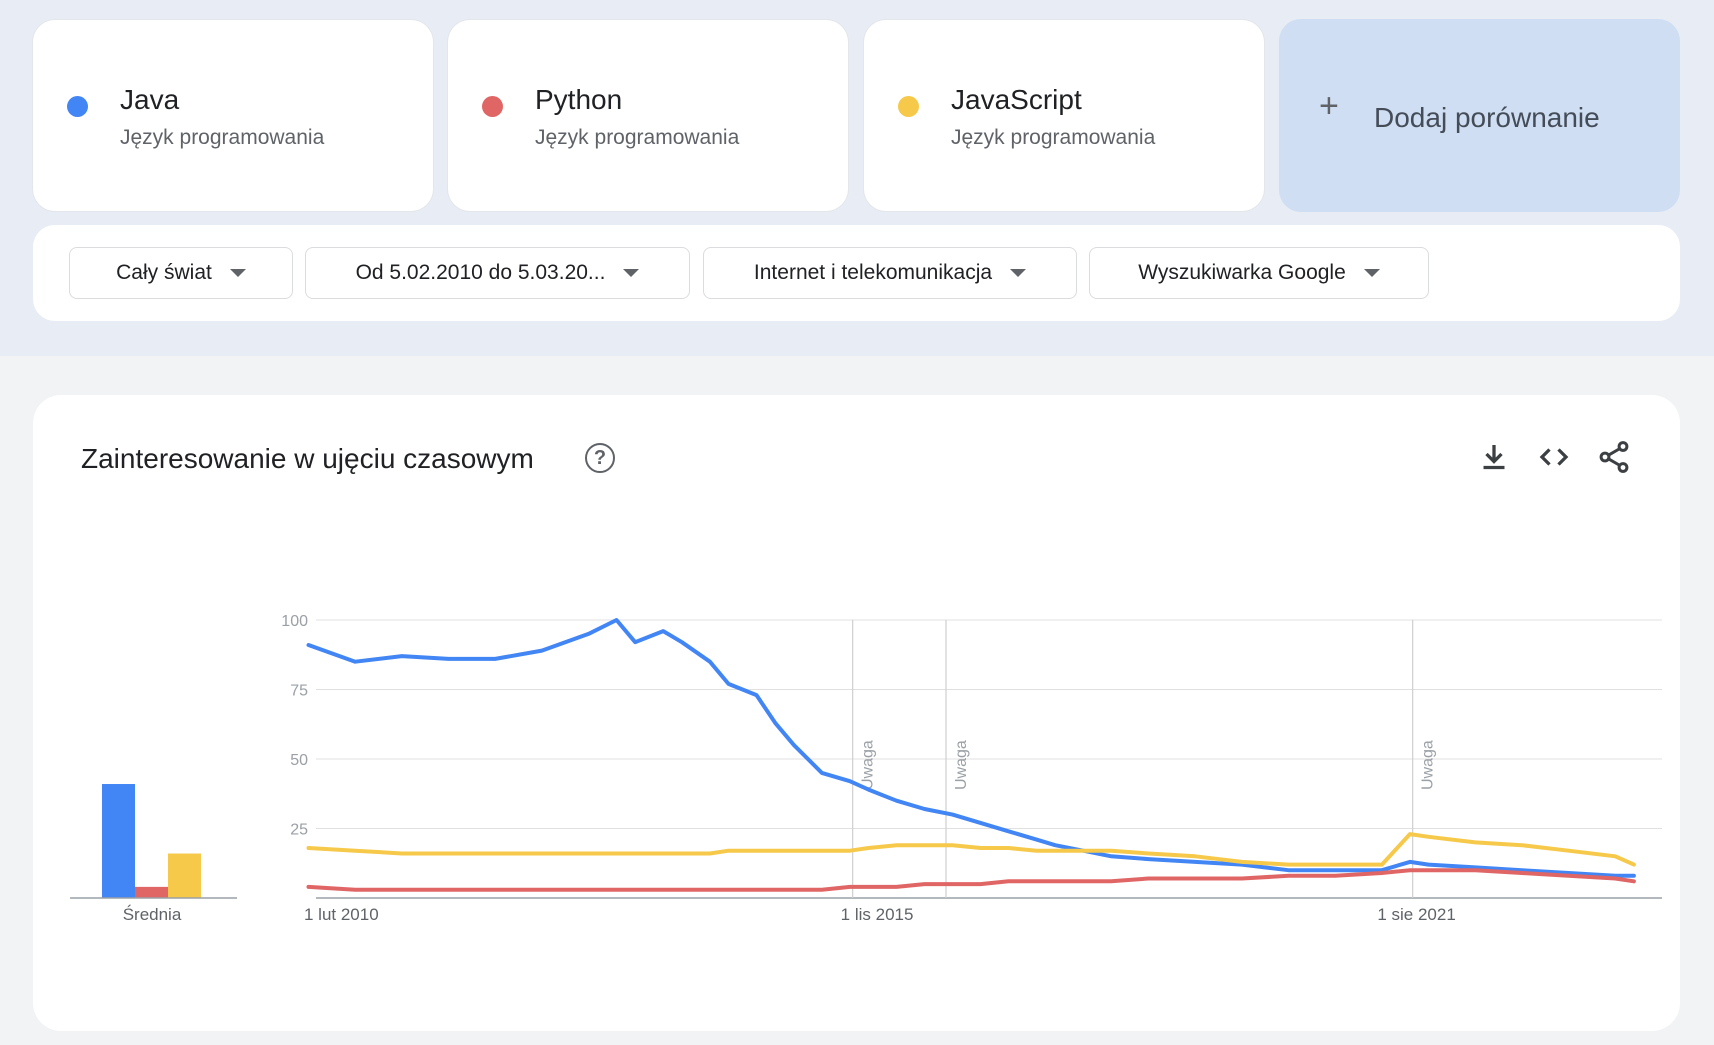 The image size is (1714, 1045). What do you see at coordinates (971, 849) in the screenshot?
I see `series-line-javascript` at bounding box center [971, 849].